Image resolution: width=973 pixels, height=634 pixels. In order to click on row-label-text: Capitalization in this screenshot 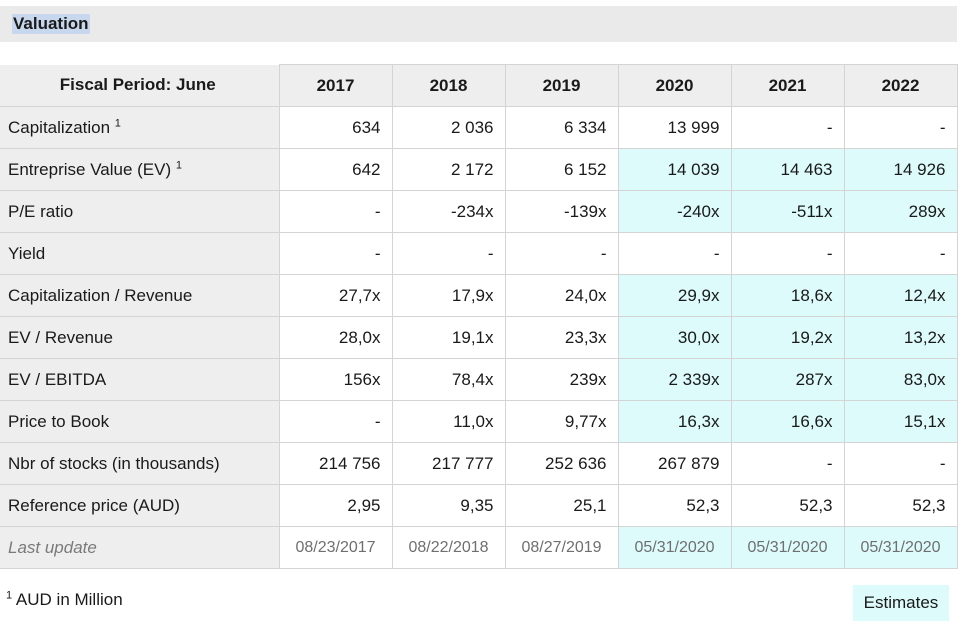, I will do `click(59, 127)`.